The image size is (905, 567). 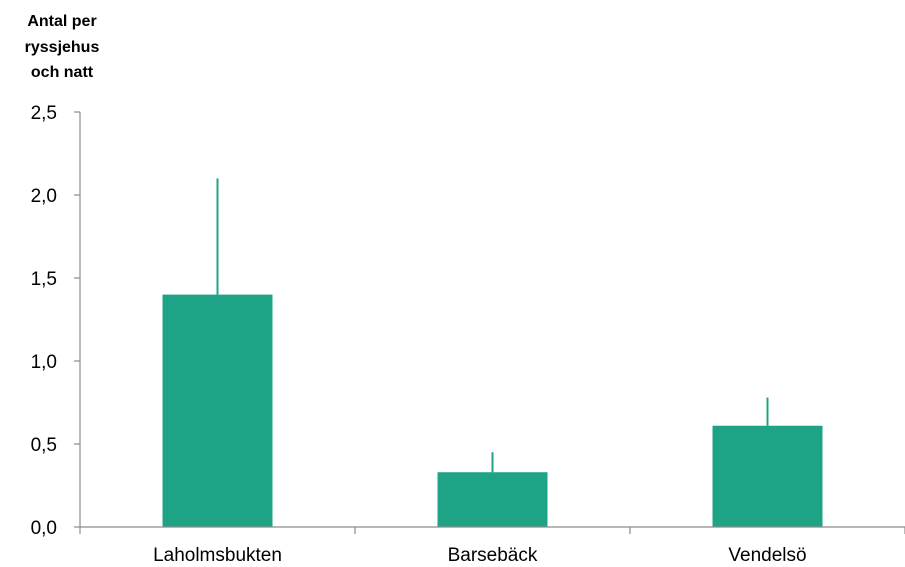 I want to click on y-tick-label: 1,5, so click(x=44, y=279).